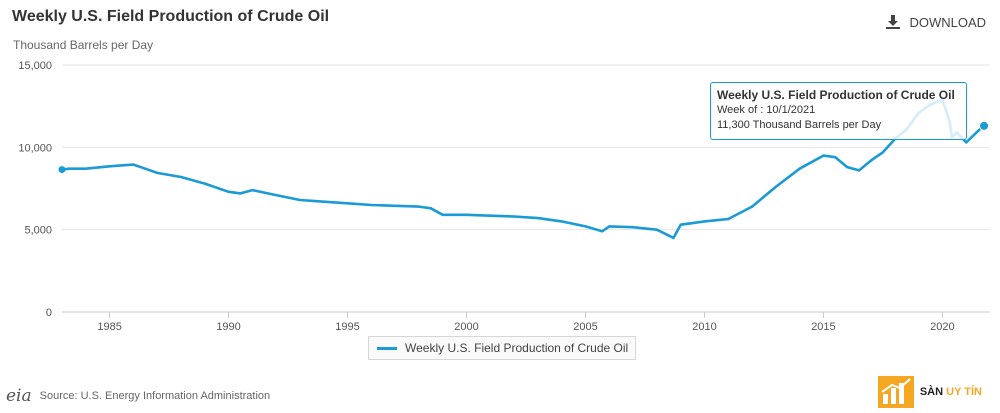 The image size is (1000, 413). I want to click on hover-marker, so click(984, 125).